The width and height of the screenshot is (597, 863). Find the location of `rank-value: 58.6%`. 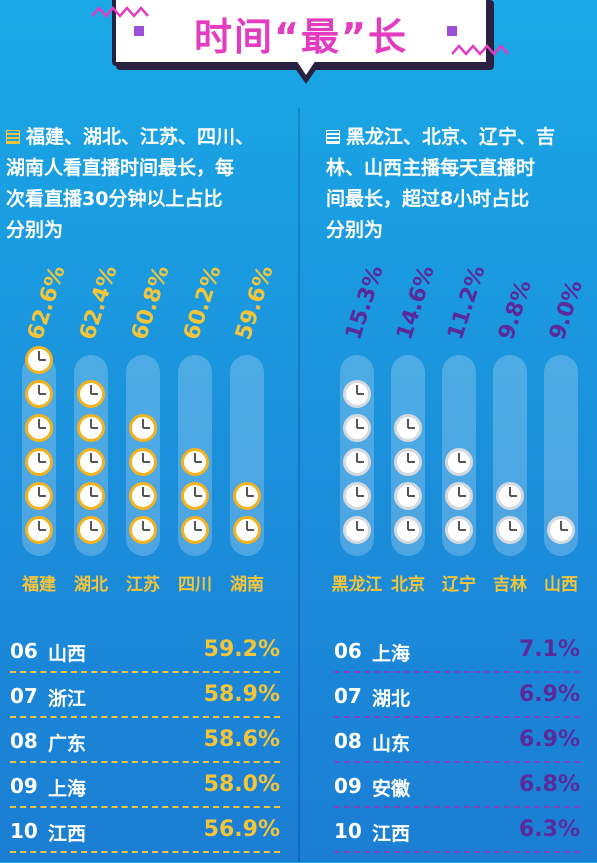

rank-value: 58.6% is located at coordinates (241, 739).